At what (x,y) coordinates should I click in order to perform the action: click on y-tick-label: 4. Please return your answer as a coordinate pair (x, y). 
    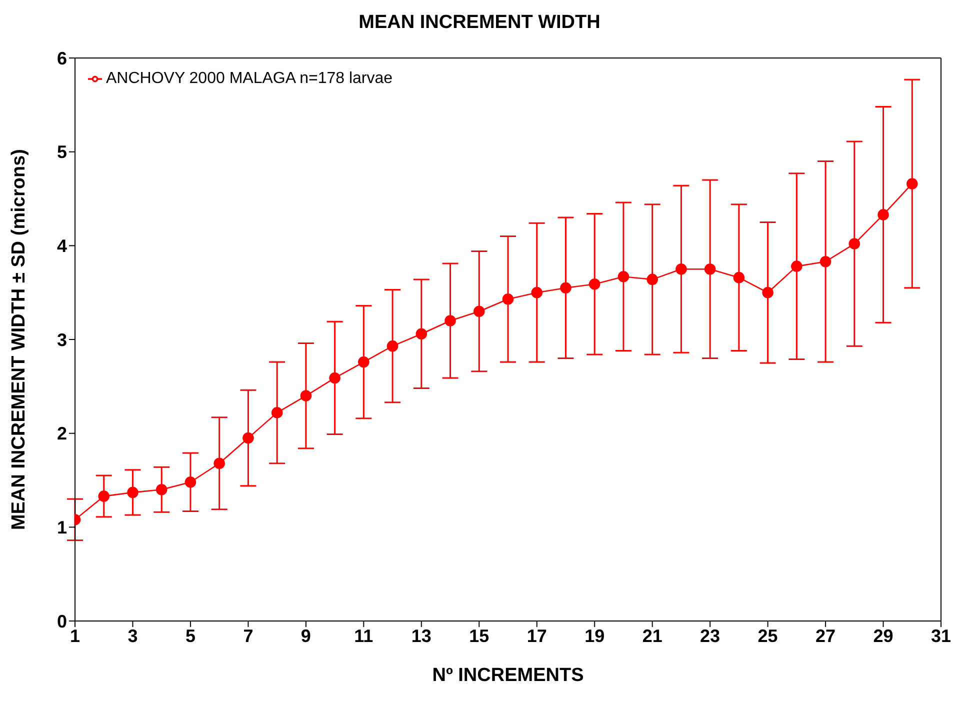
    Looking at the image, I should click on (61, 246).